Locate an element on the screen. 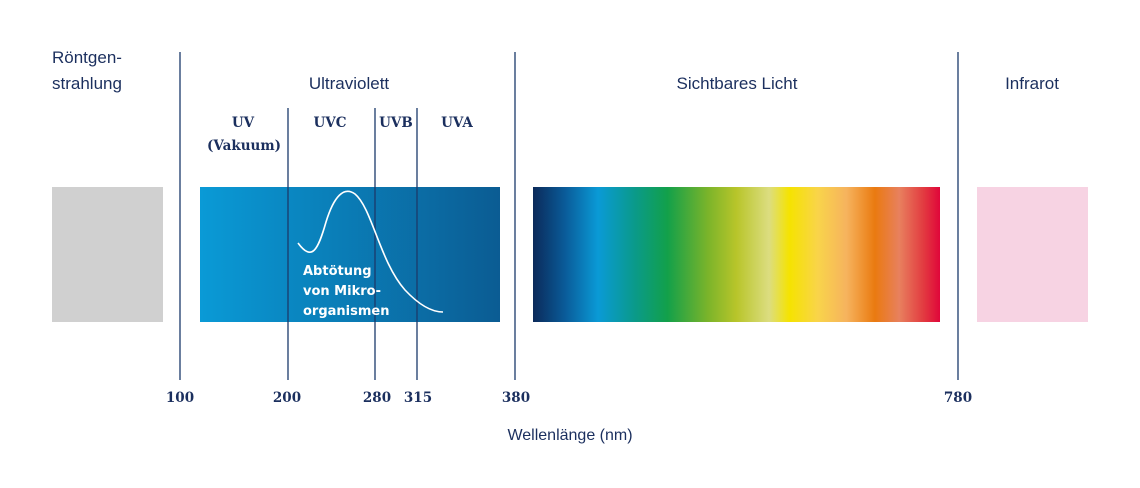  band-label: UVB is located at coordinates (396, 123).